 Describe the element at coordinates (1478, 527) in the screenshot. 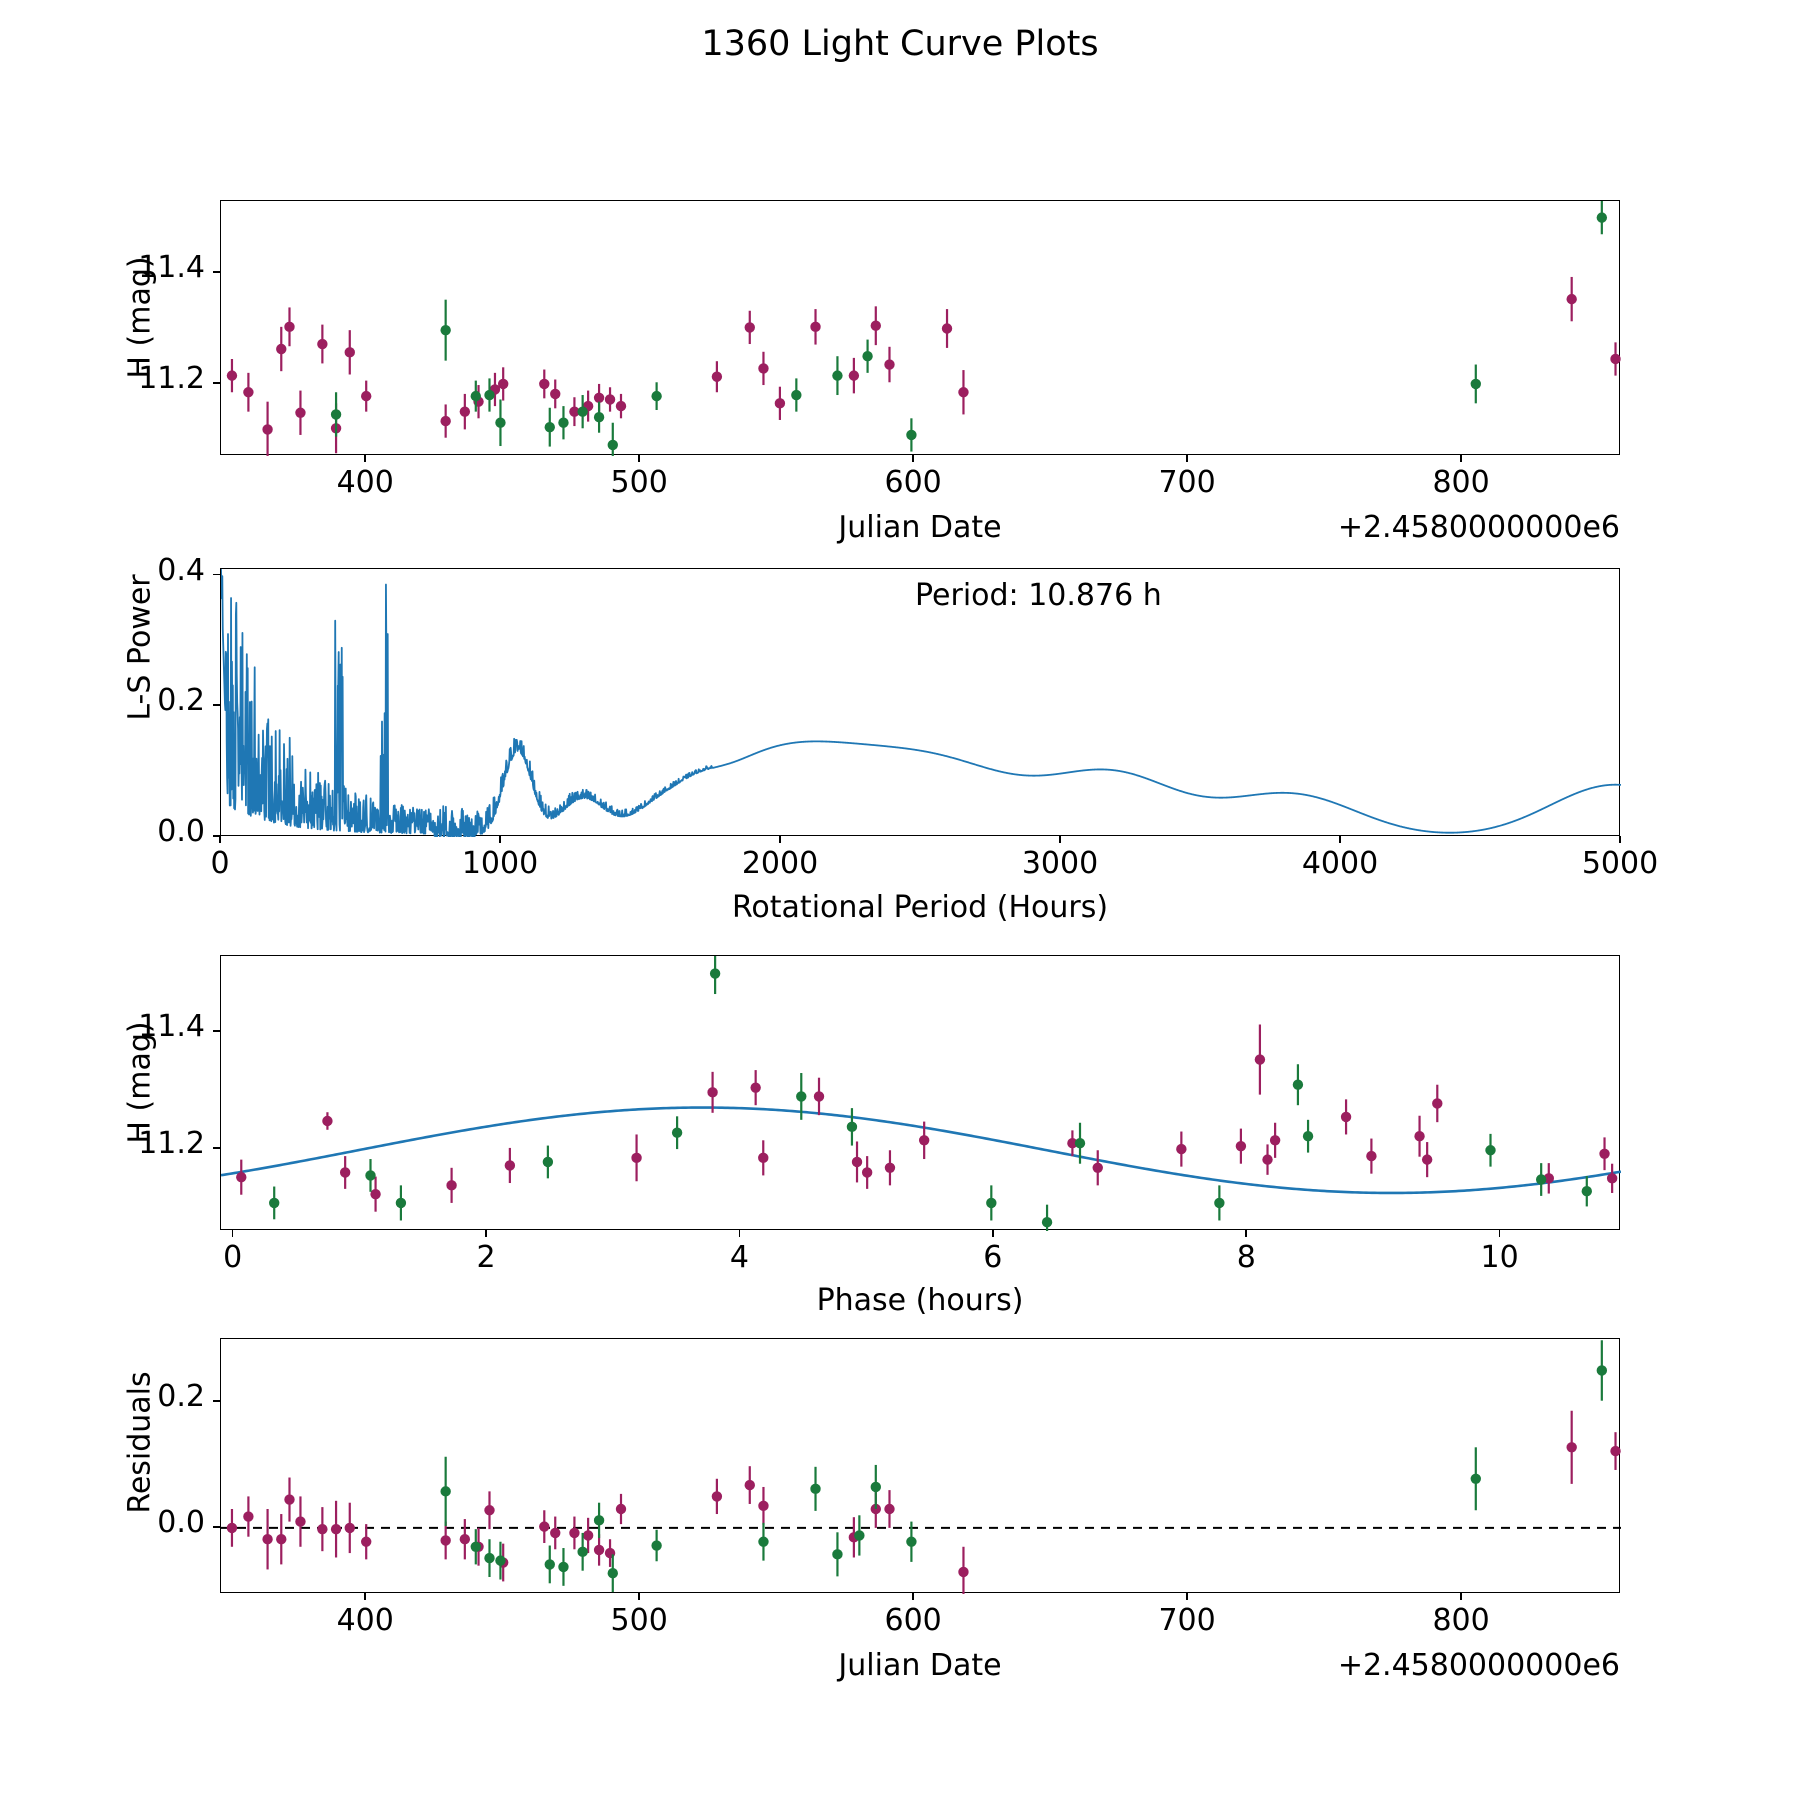

I see `axis-offset-lightcurve: +2.4580000000e6` at that location.